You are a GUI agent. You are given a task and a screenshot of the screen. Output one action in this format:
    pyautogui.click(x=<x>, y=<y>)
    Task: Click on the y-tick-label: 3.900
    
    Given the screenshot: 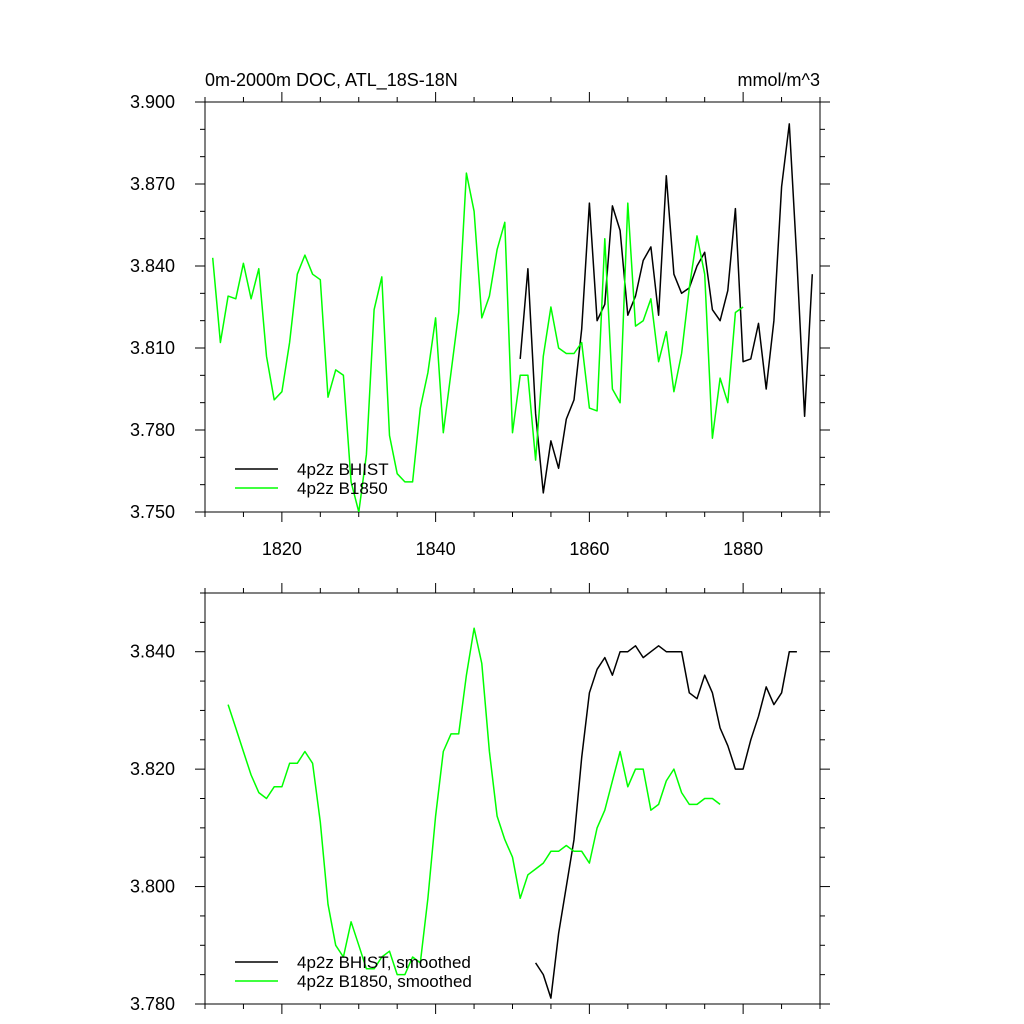 What is the action you would take?
    pyautogui.click(x=152, y=102)
    